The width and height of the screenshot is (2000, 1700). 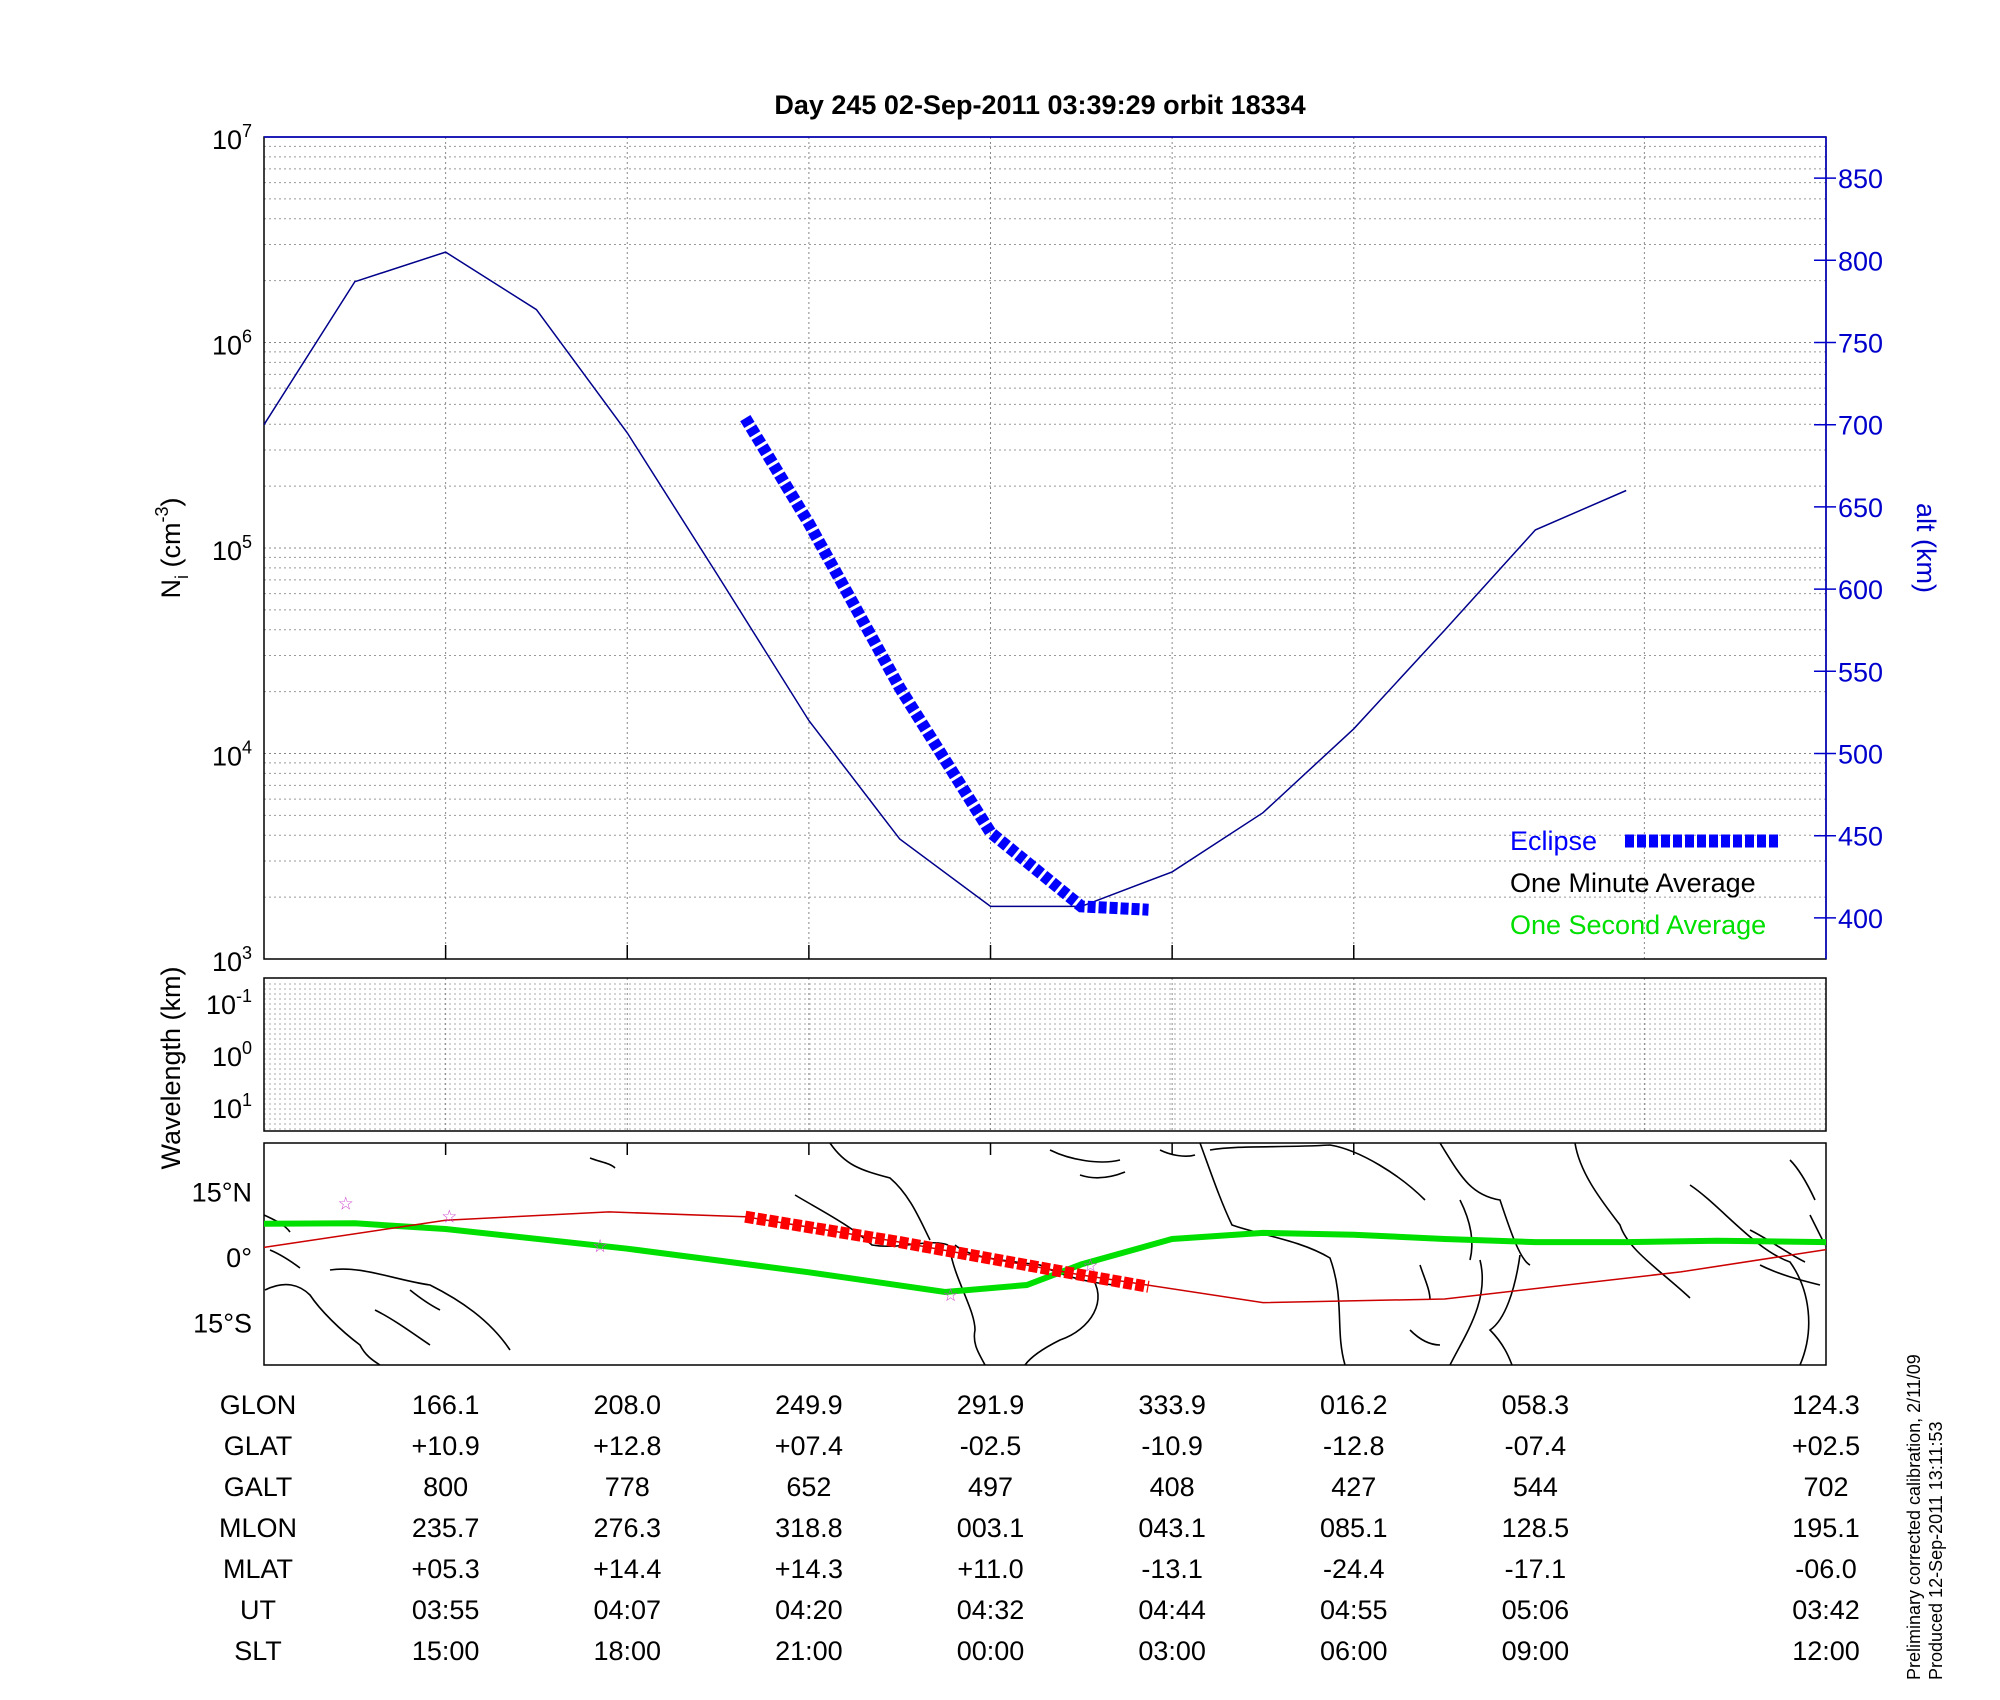 I want to click on table-cell: -12.8, so click(x=1354, y=1446).